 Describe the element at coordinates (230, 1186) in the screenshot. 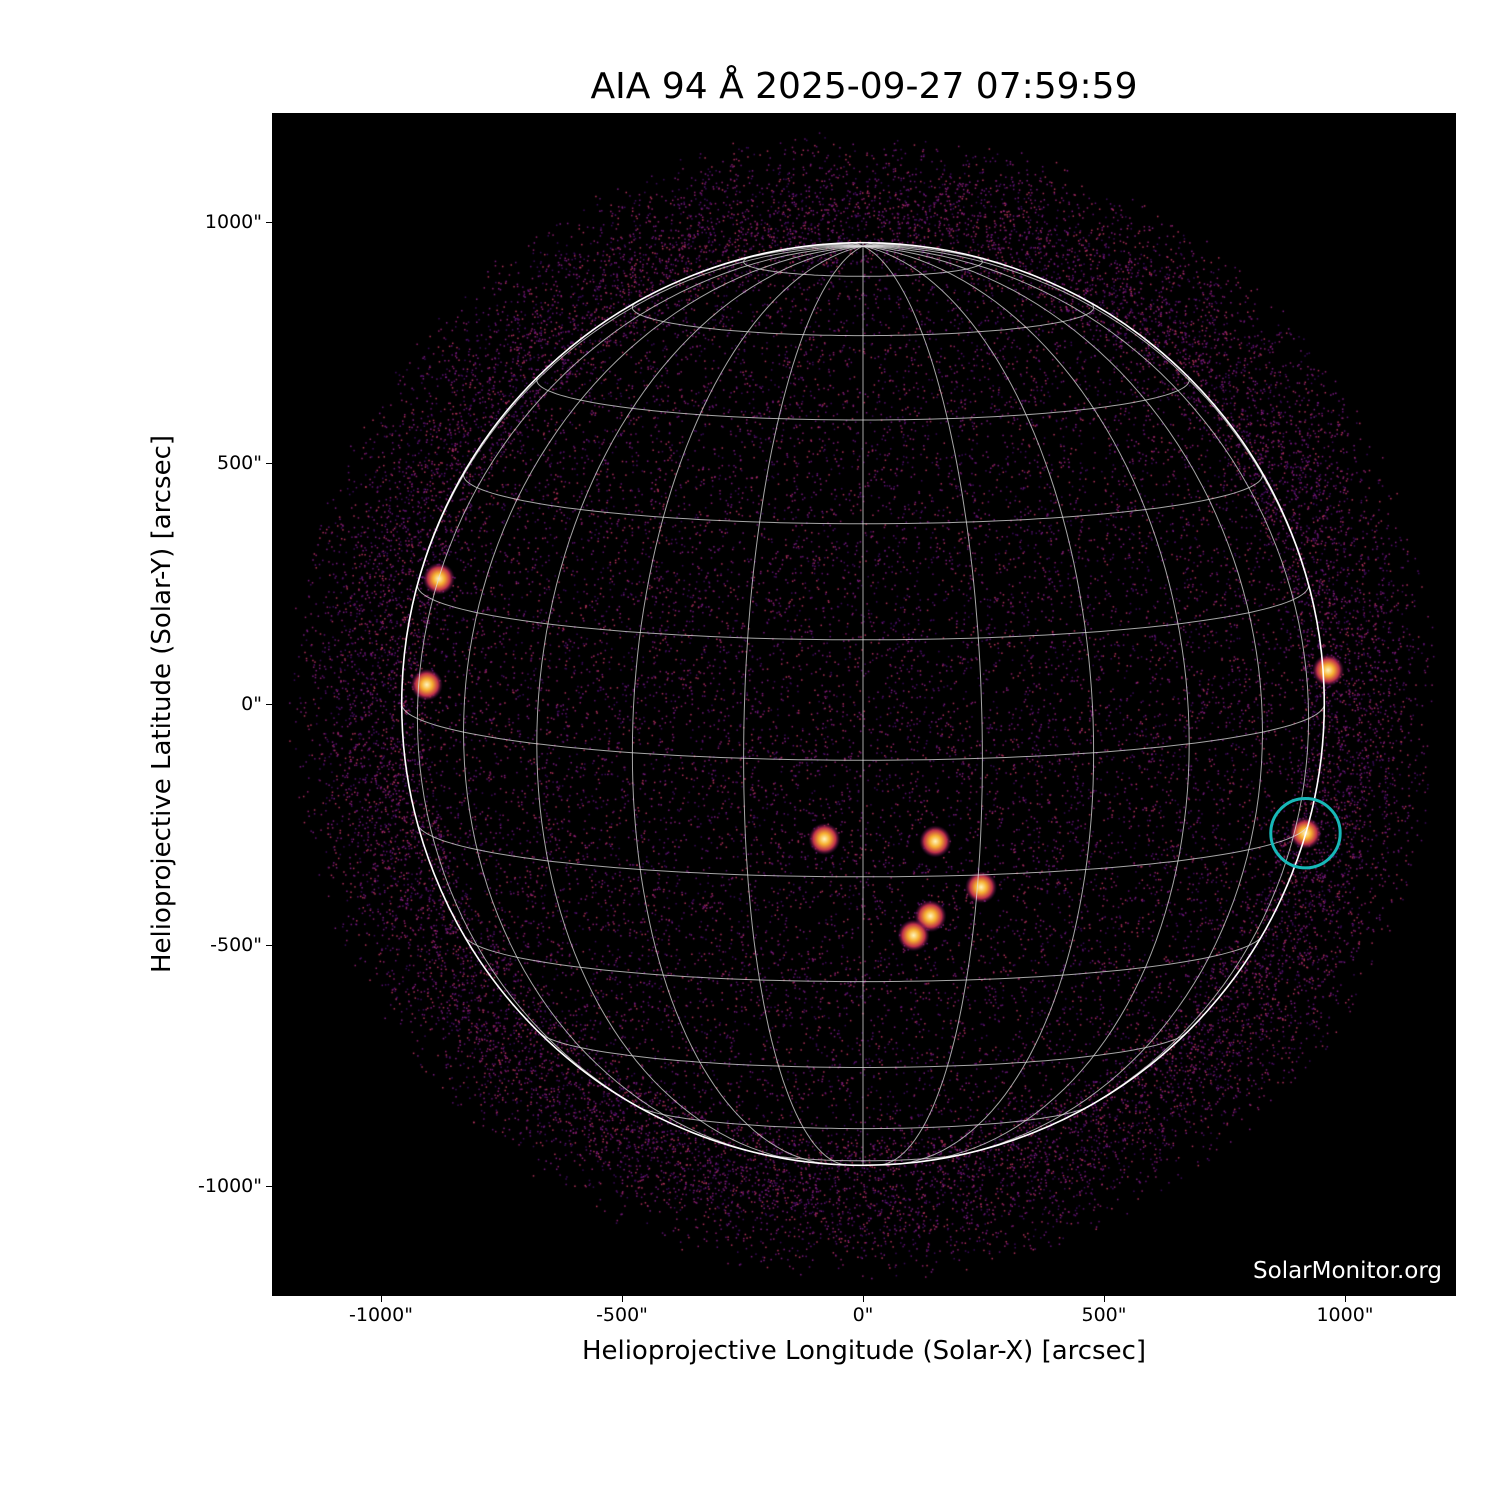

I see `y-tick-label: -1000"` at that location.